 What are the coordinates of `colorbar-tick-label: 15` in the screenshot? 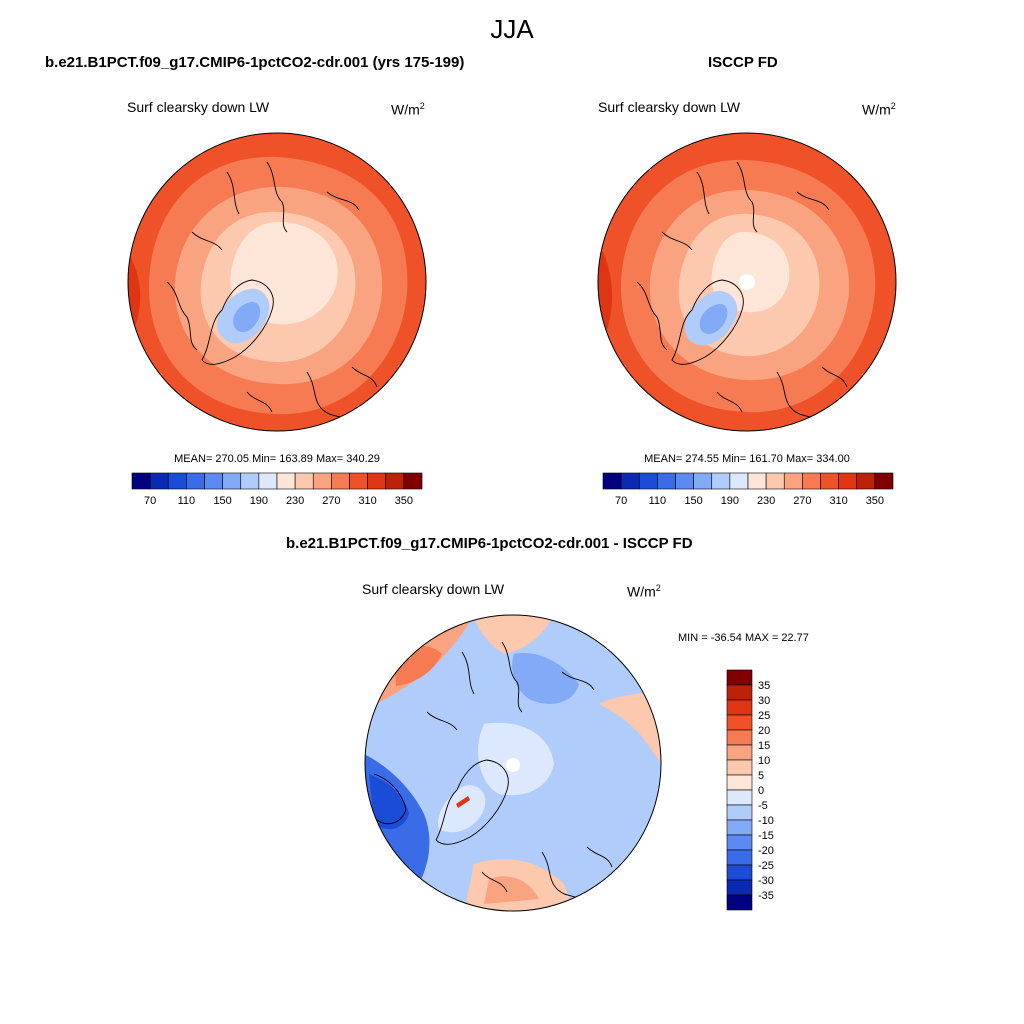 It's located at (764, 746).